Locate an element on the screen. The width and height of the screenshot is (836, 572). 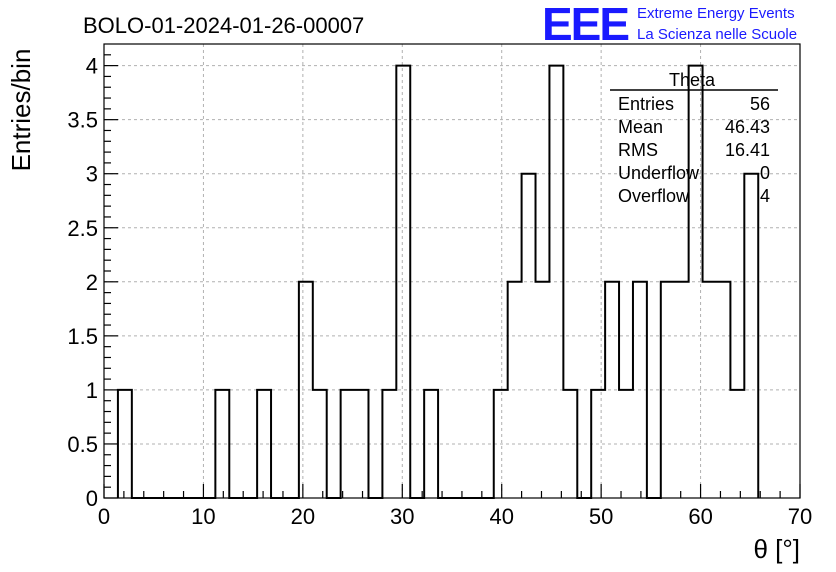
y-tick-label: 3.5 is located at coordinates (82, 120).